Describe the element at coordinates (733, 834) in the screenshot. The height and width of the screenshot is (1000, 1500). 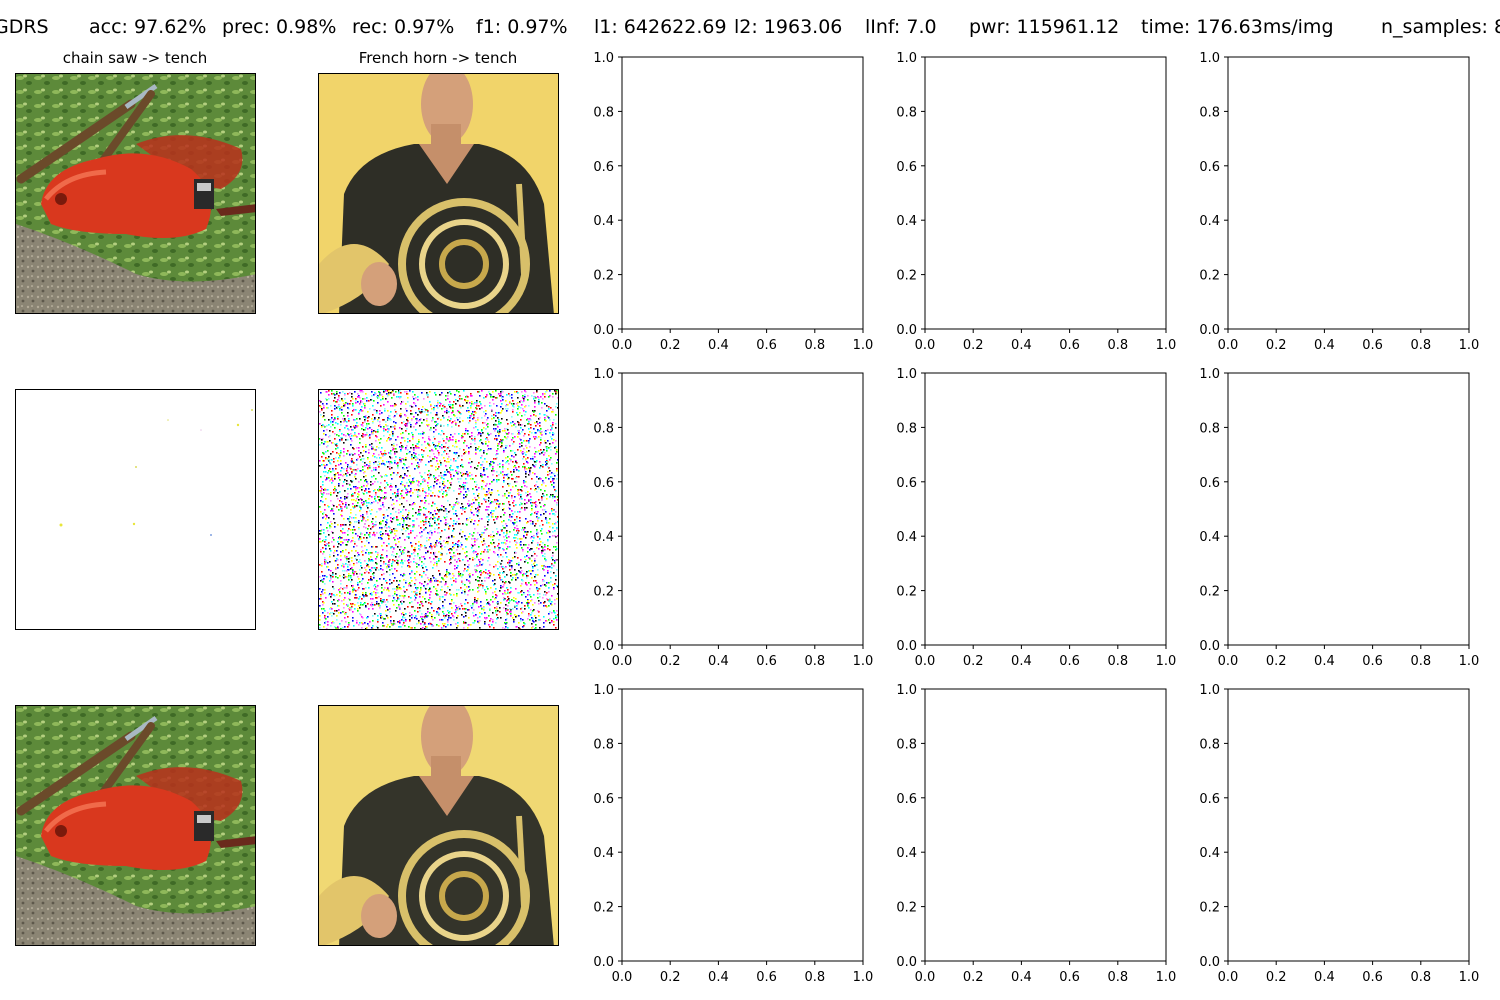
I see `axes-panel-7: 0.0 0.2 0.4 0.6 0.8 1.0 0.0 0.2 0.4 0.6 0.8 1.0` at that location.